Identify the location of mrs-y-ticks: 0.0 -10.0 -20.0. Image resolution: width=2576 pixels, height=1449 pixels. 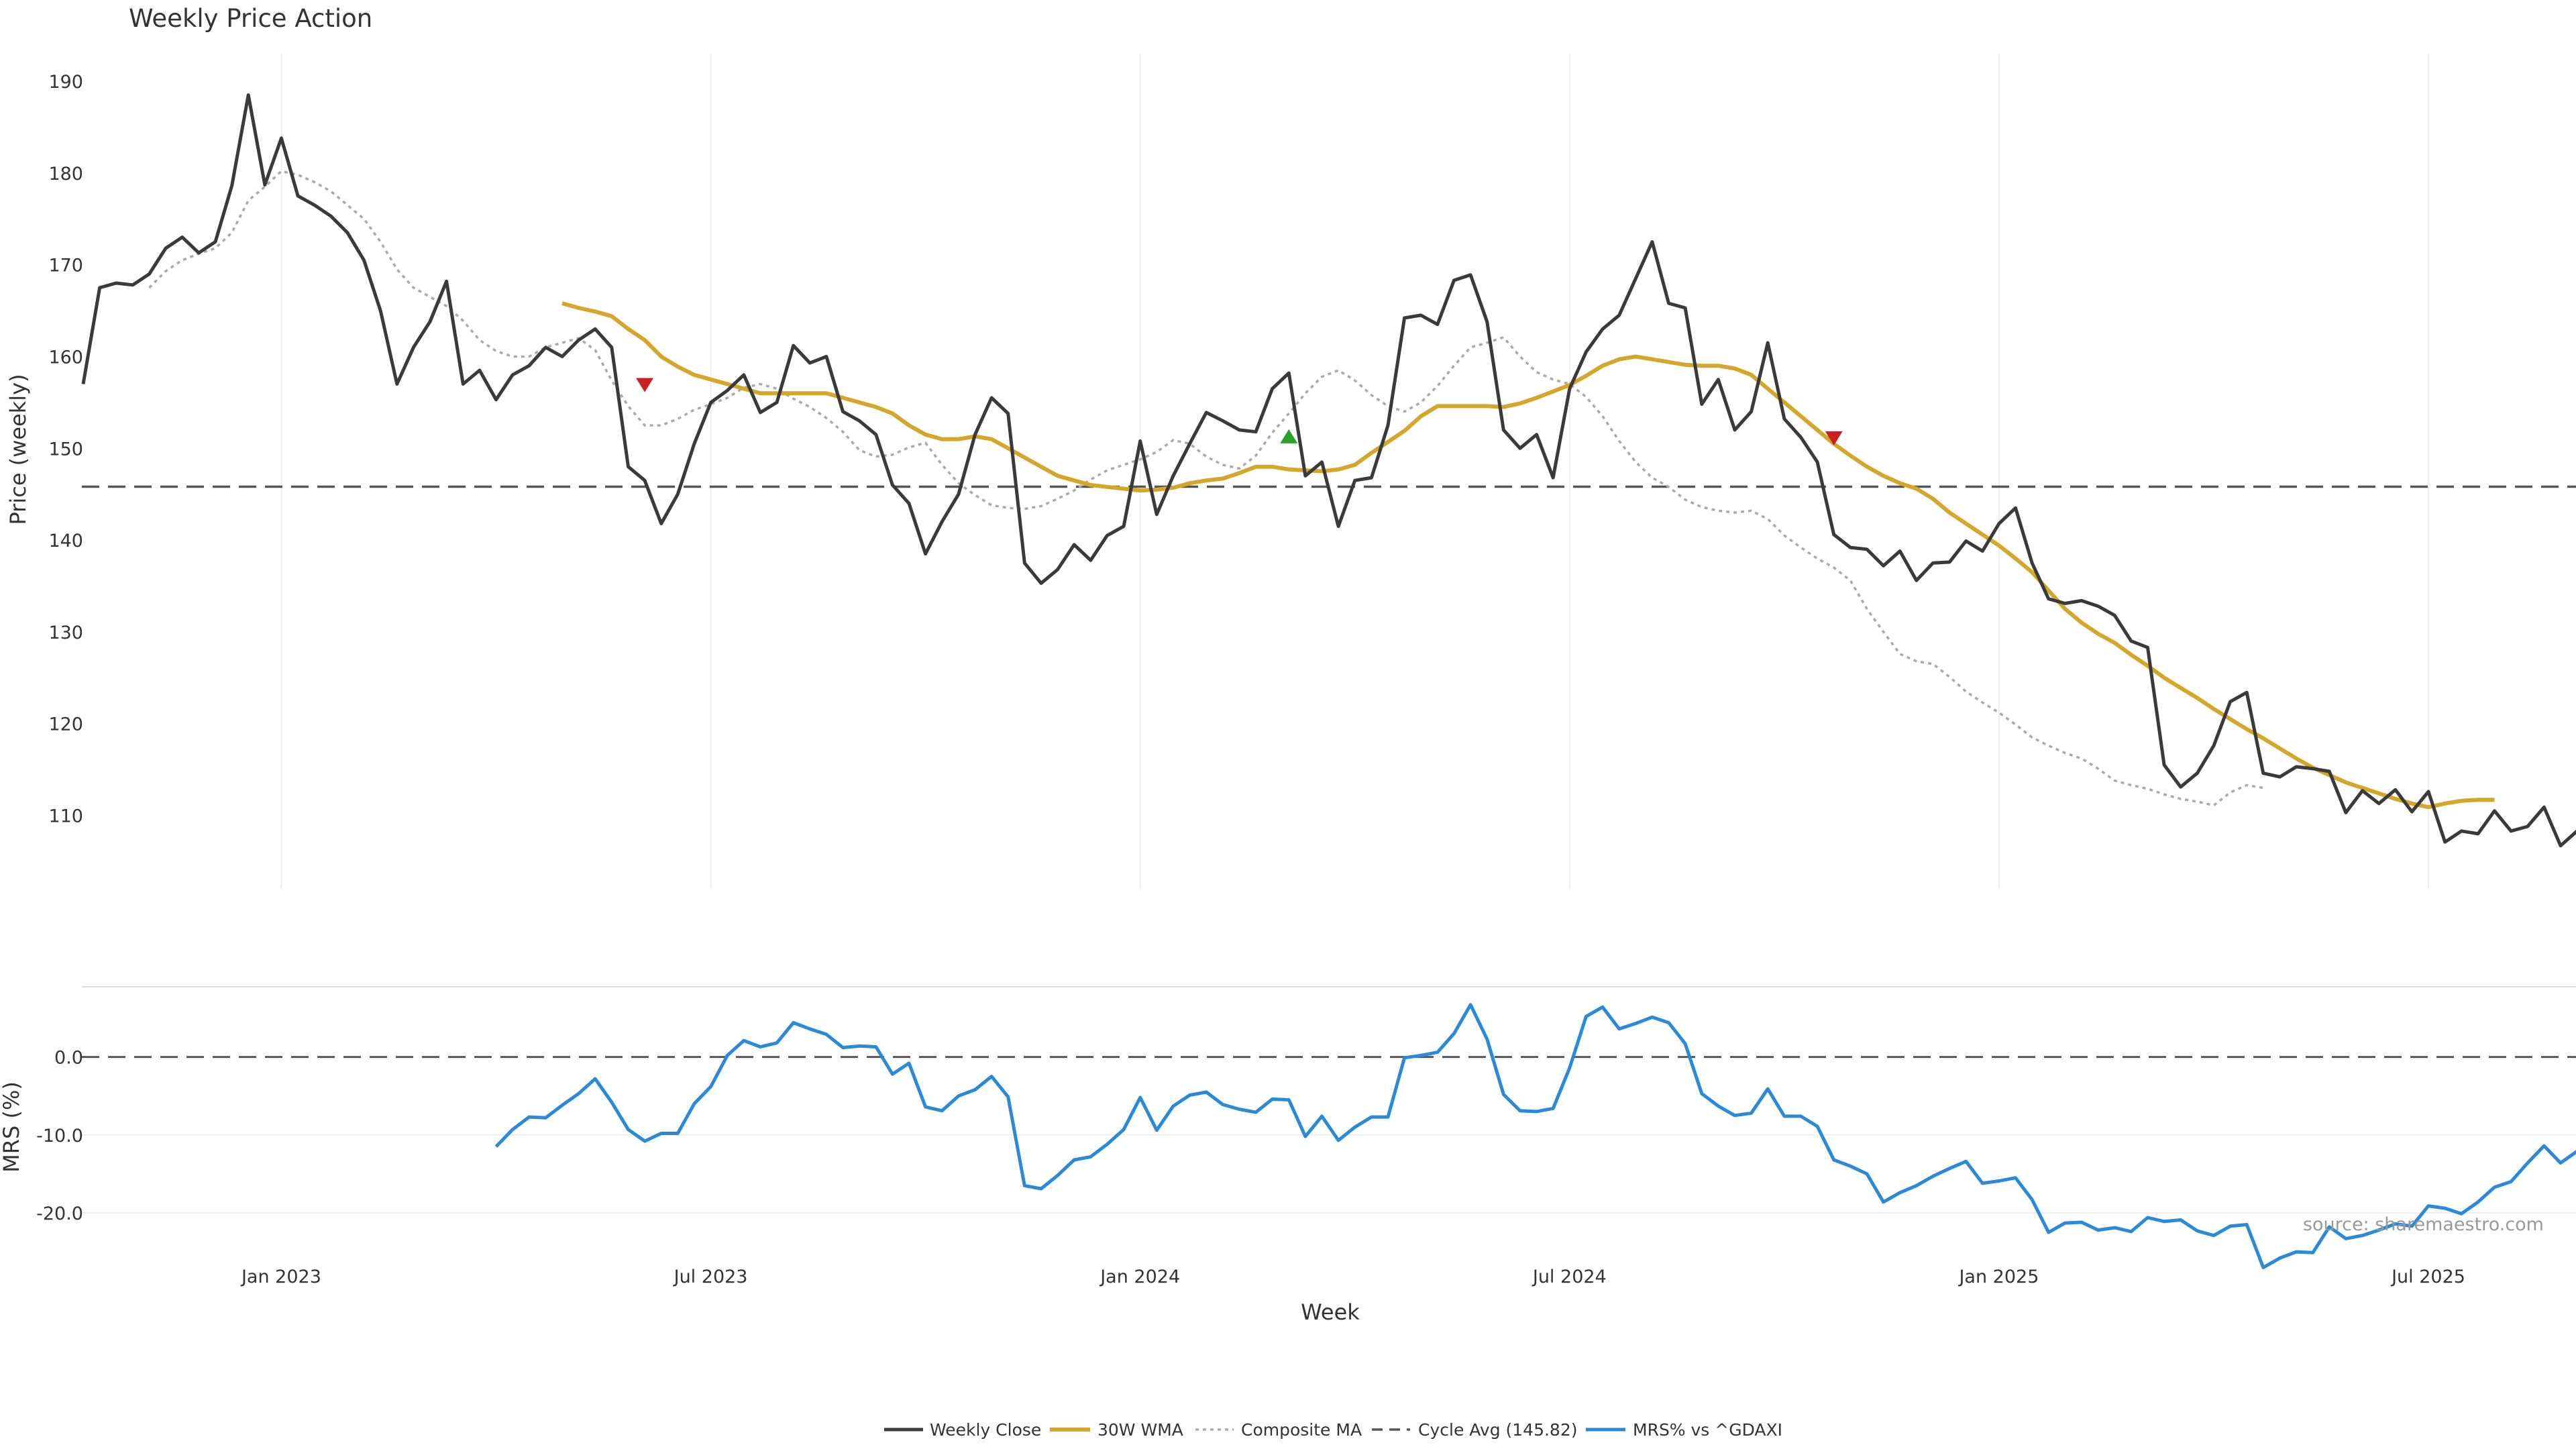
(59, 1136).